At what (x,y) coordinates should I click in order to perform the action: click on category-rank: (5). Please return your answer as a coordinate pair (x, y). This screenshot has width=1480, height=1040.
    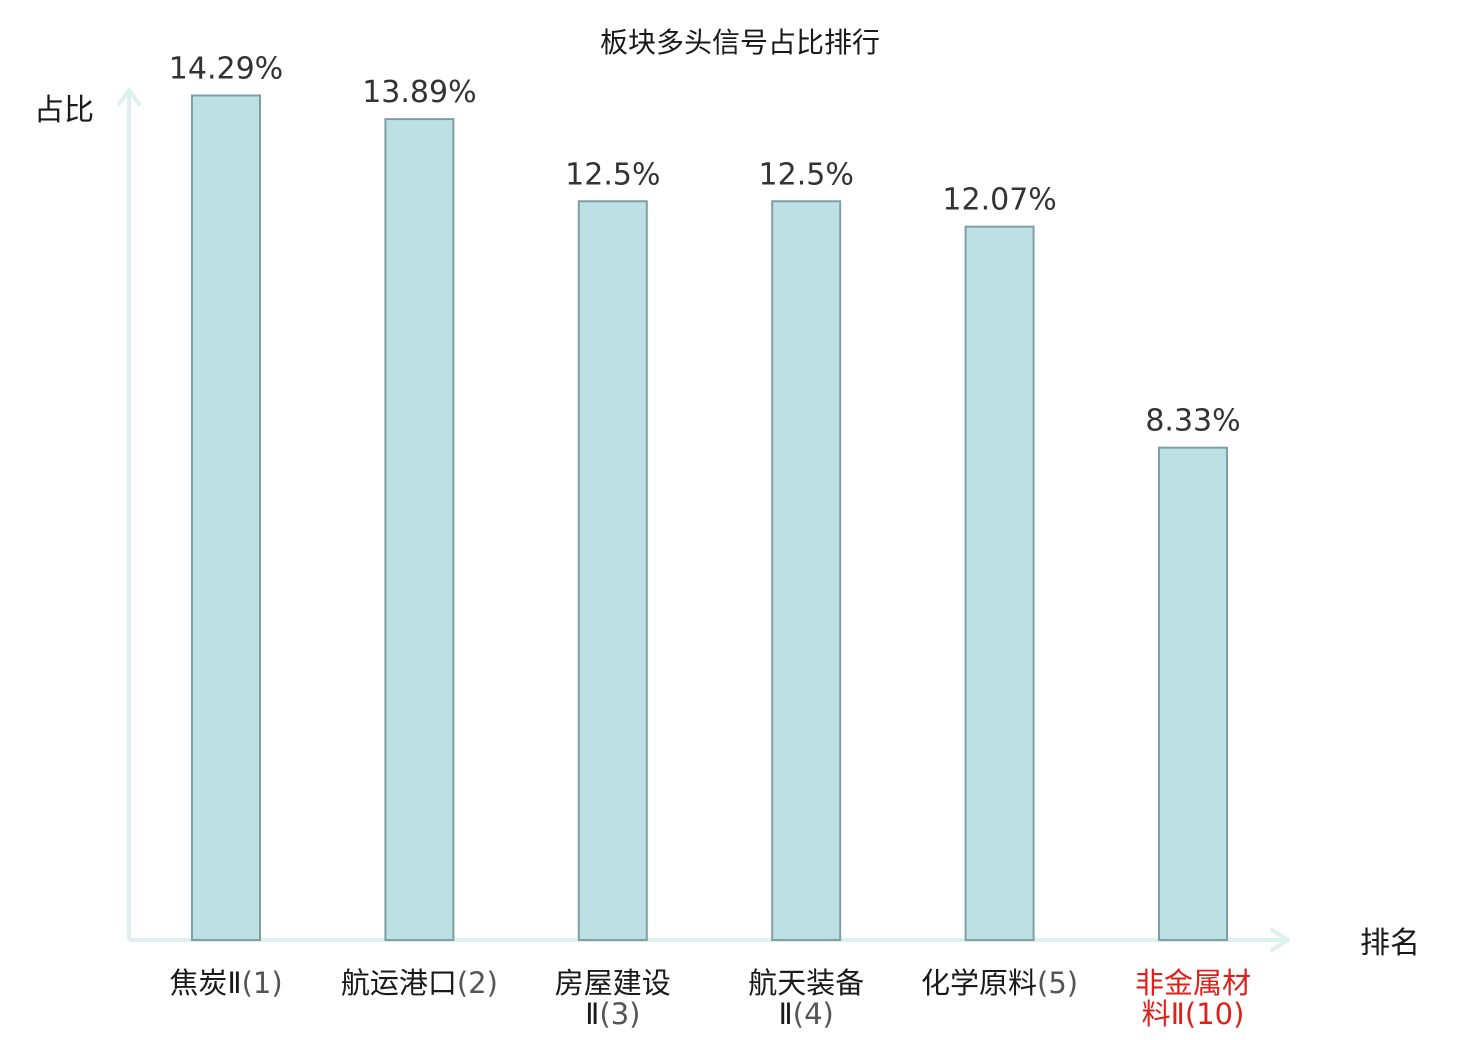
    Looking at the image, I should click on (1057, 983).